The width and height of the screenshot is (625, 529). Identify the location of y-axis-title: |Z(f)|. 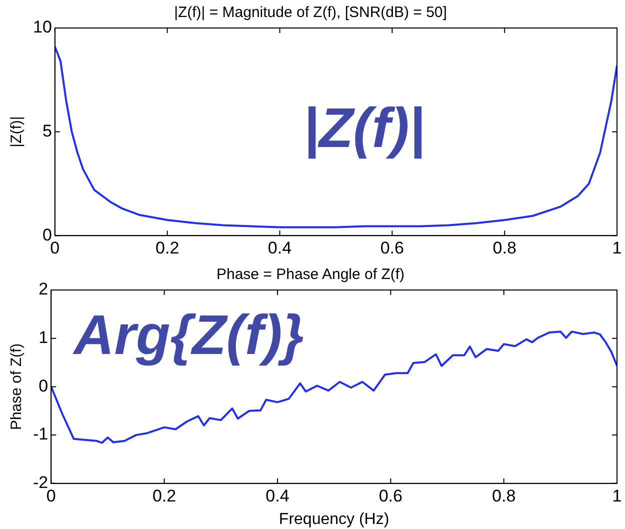
(17, 132).